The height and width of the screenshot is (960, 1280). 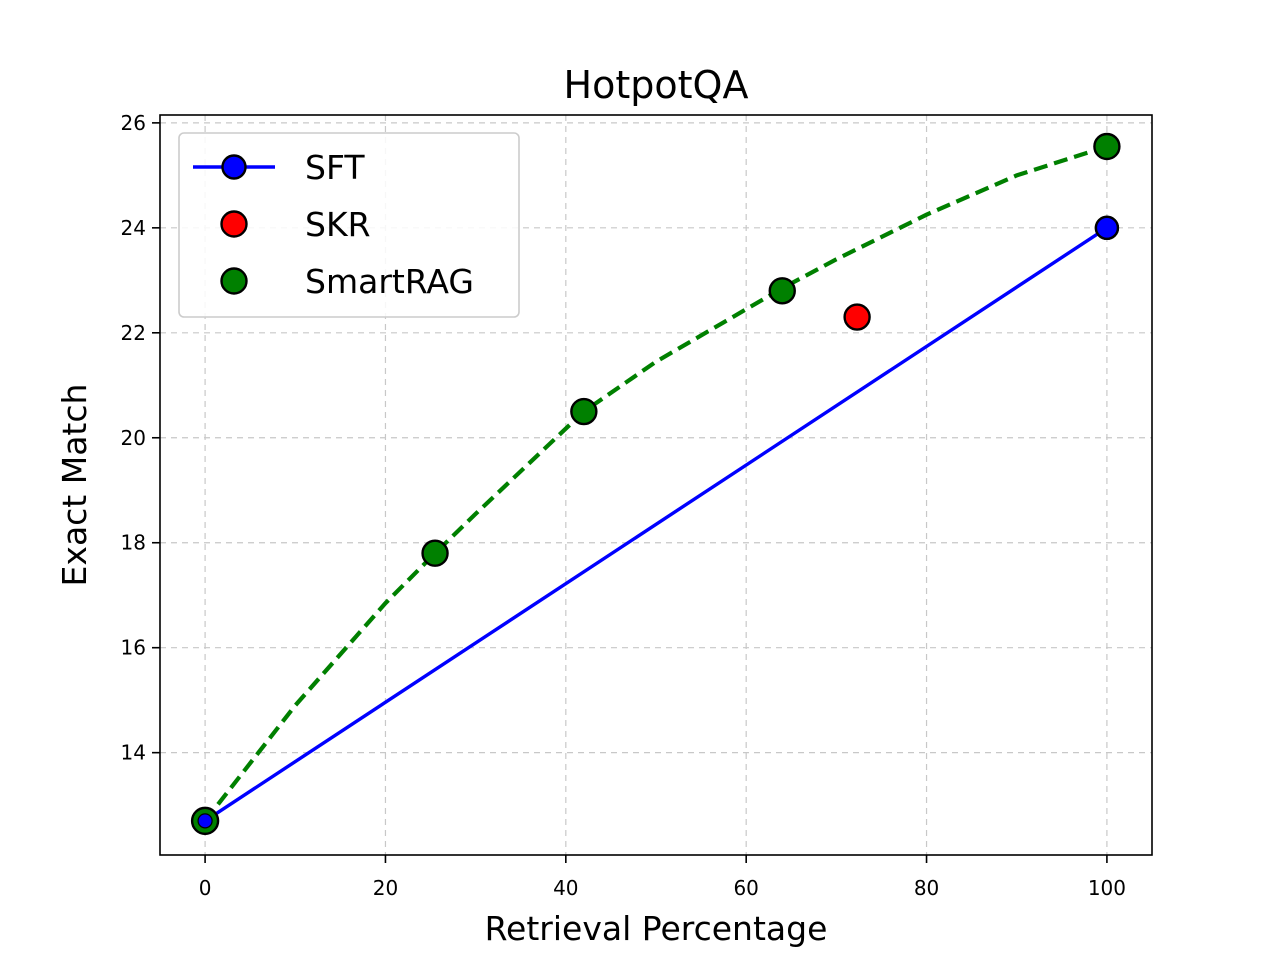 What do you see at coordinates (205, 888) in the screenshot?
I see `x-tick-label: 0` at bounding box center [205, 888].